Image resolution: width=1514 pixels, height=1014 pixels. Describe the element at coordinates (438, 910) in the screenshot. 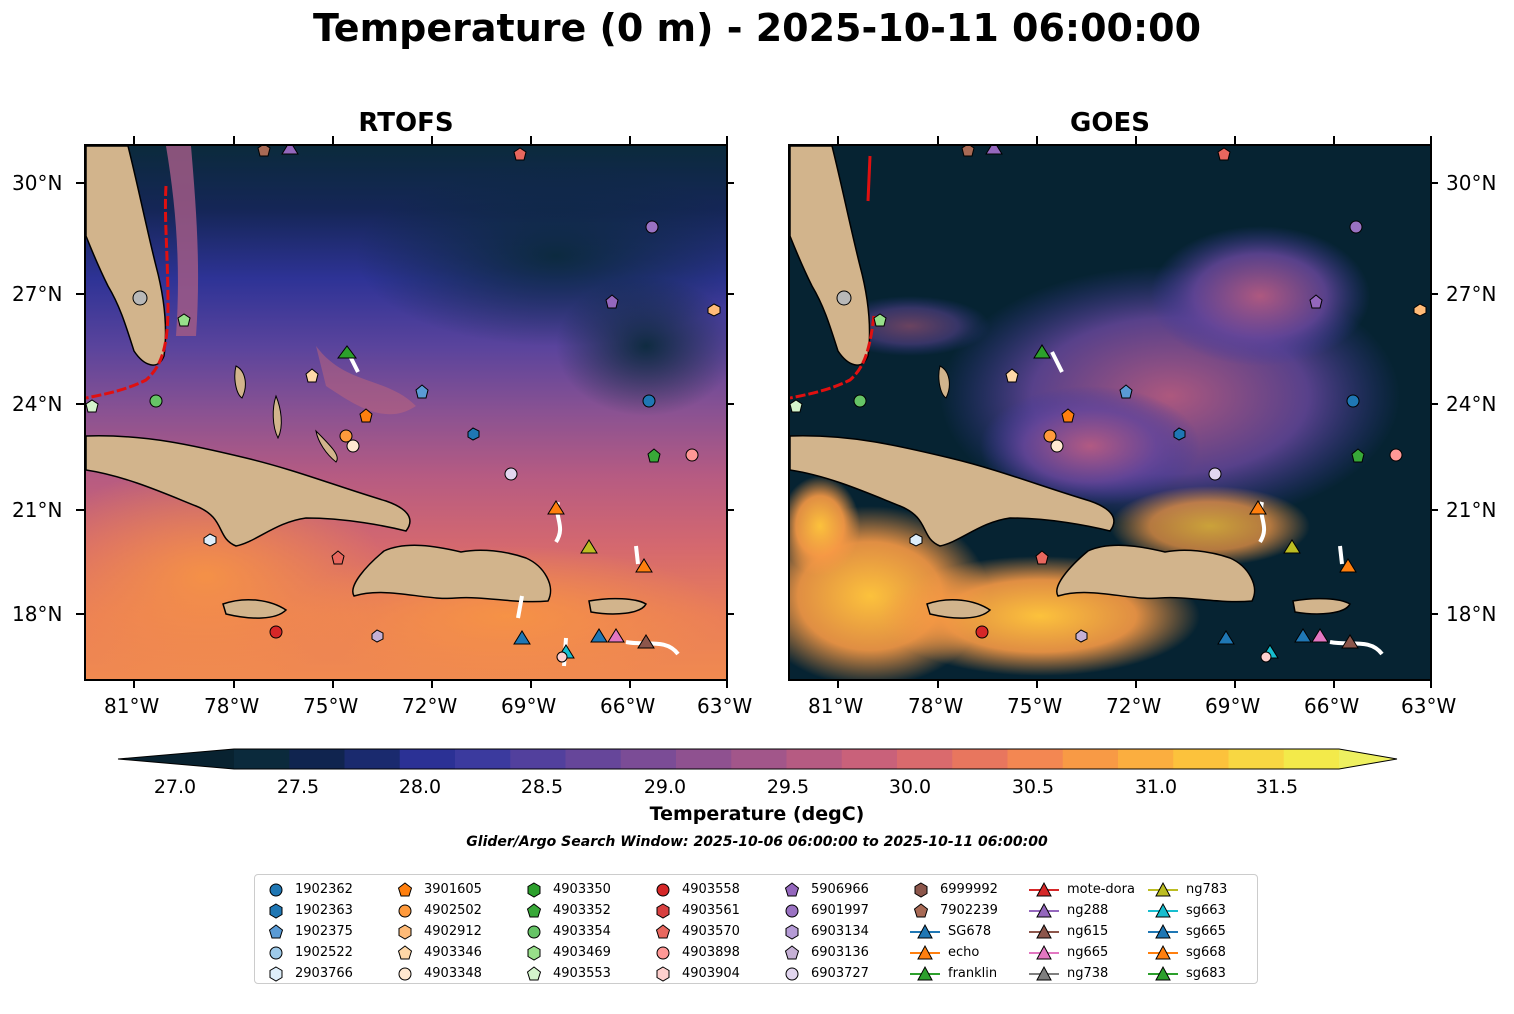

I see `legend-item: 4902502` at that location.